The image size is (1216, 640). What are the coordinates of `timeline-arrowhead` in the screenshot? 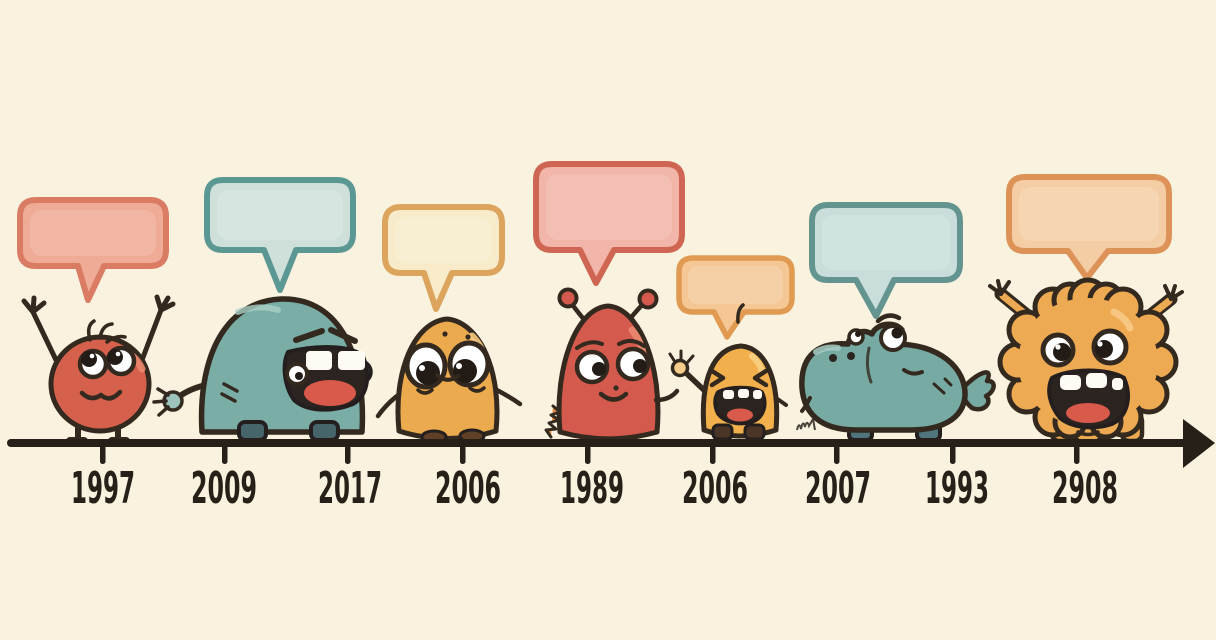 It's located at (1199, 443).